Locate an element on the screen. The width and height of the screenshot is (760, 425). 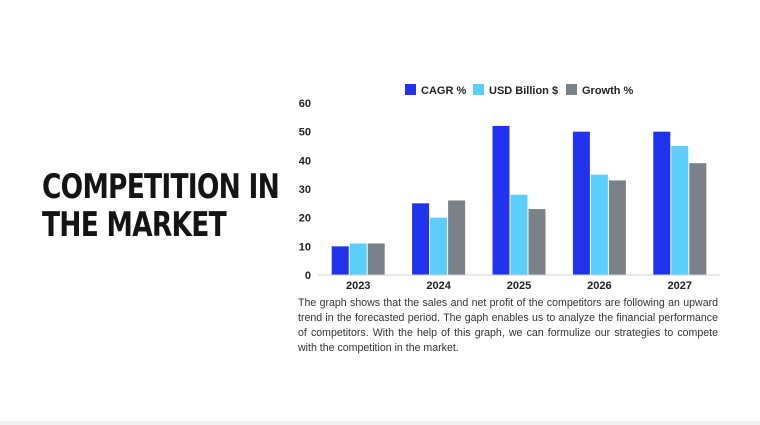
bar-2023-cagr is located at coordinates (340, 260).